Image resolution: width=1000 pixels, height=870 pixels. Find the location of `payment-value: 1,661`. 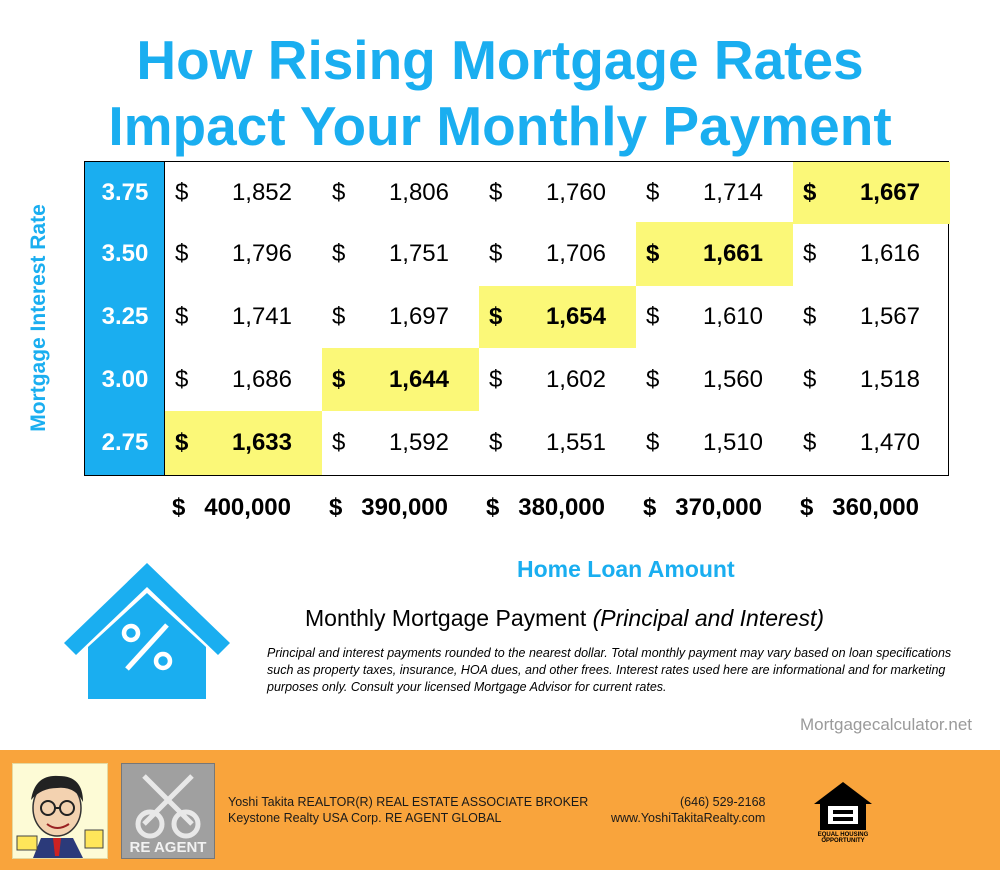

payment-value: 1,661 is located at coordinates (732, 253).